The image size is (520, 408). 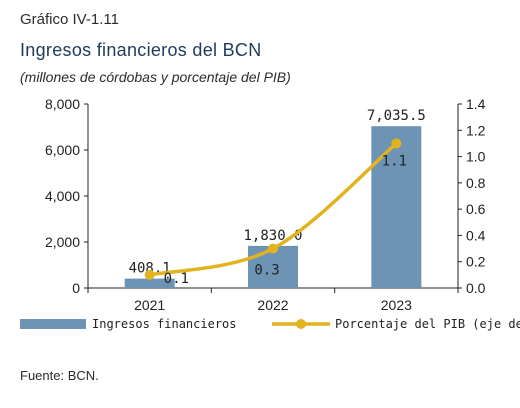 I want to click on x-axis-tick-label: 2021, so click(x=149, y=305).